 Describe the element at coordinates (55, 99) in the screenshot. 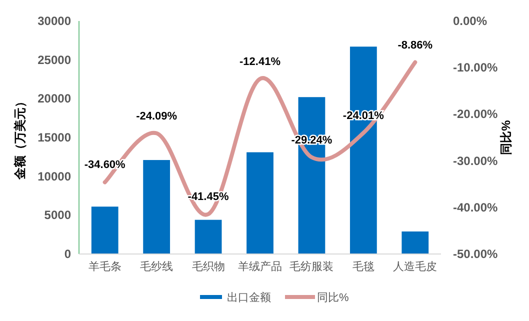

I see `y-tick-label: 20000` at that location.